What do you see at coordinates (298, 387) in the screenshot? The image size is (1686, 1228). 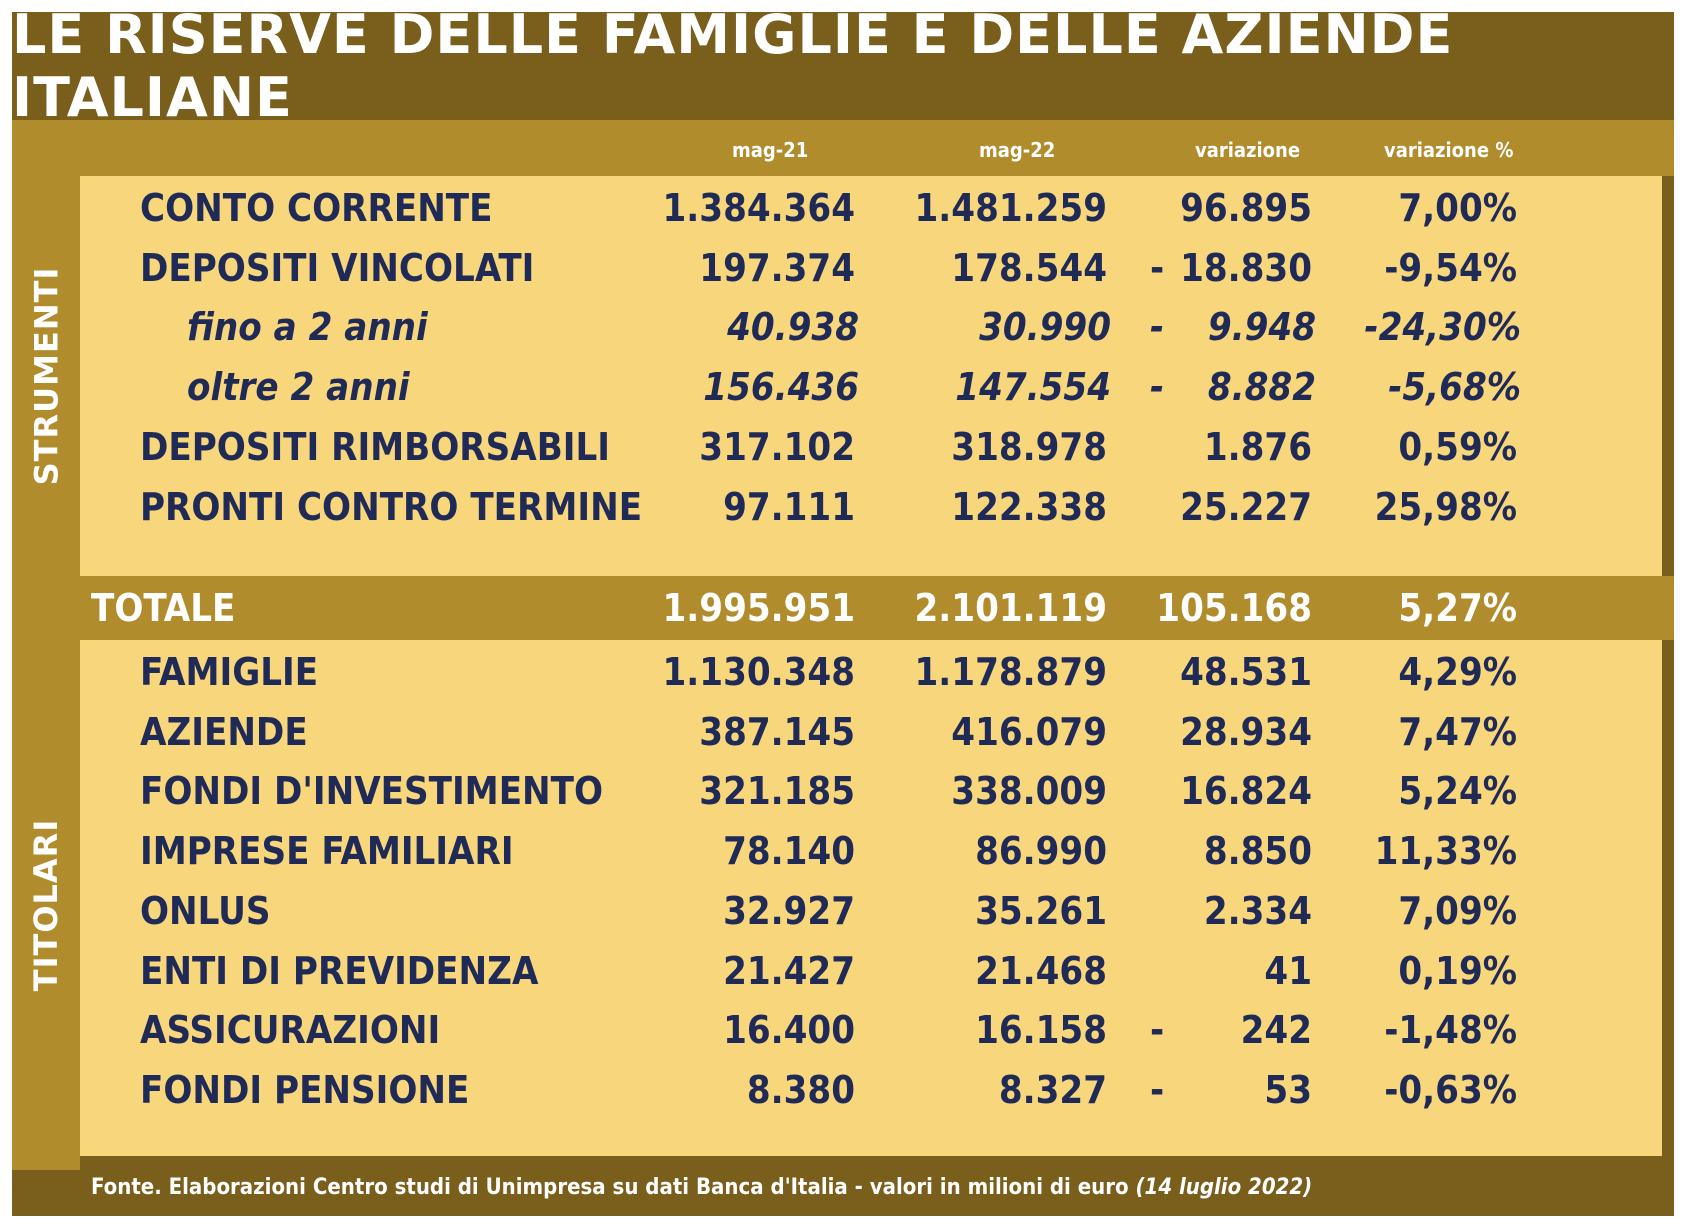 I see `row-label: oltre 2 anni` at bounding box center [298, 387].